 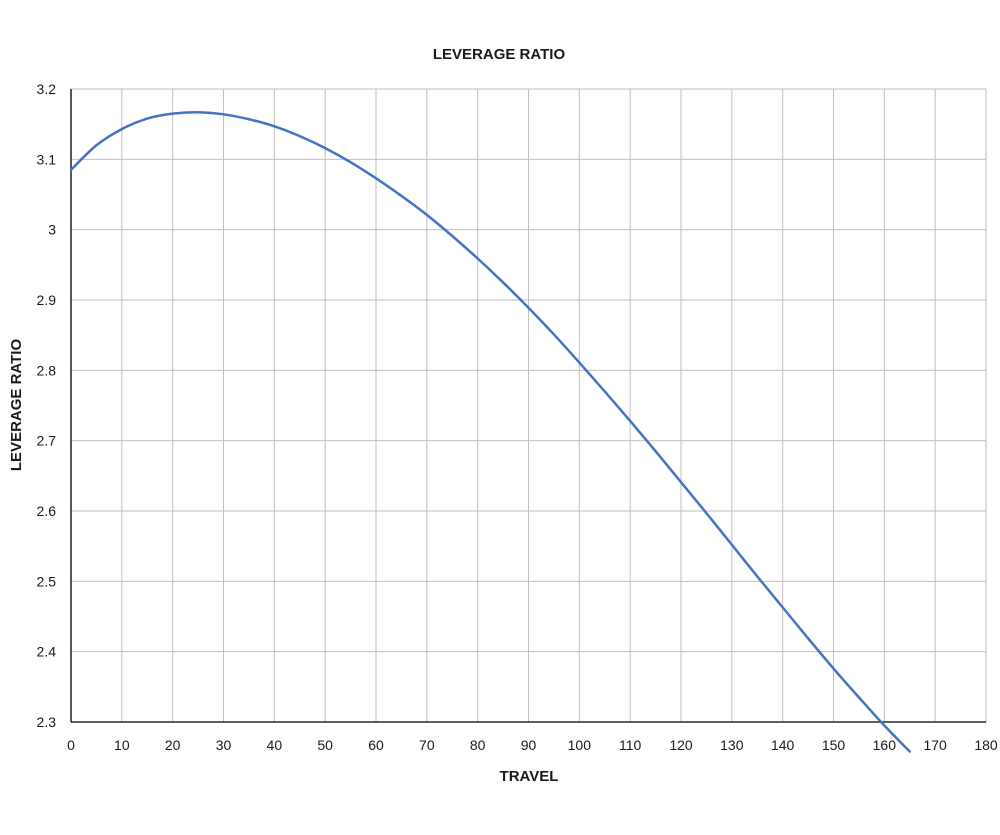 What do you see at coordinates (71, 745) in the screenshot?
I see `x-tick-label: 0` at bounding box center [71, 745].